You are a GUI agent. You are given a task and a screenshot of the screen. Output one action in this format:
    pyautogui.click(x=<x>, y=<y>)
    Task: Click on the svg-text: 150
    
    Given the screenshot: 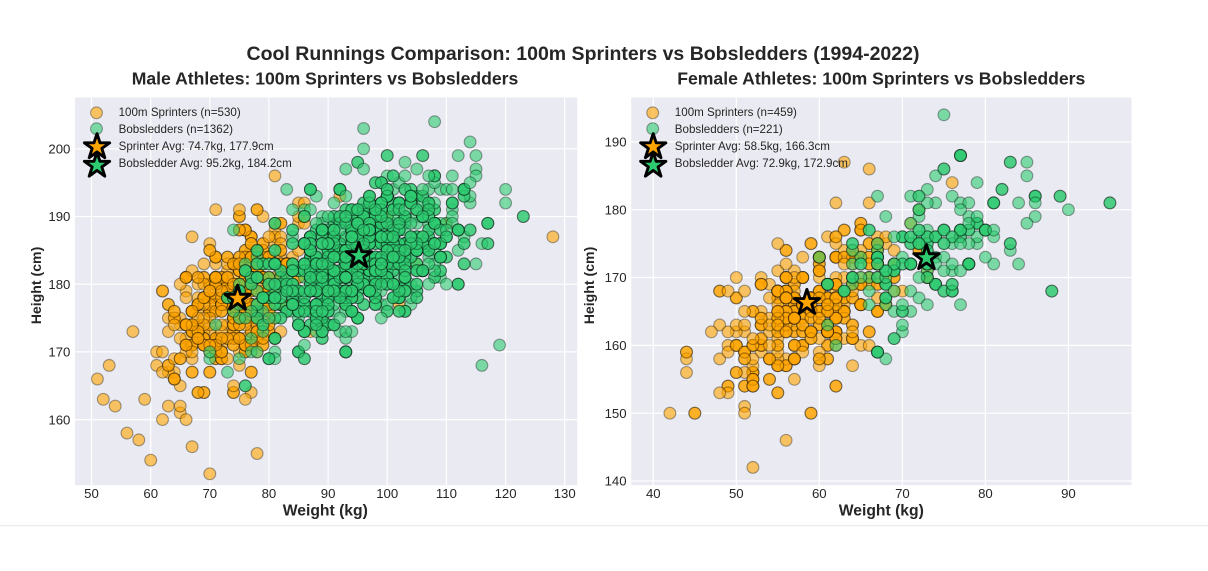 What is the action you would take?
    pyautogui.click(x=616, y=413)
    